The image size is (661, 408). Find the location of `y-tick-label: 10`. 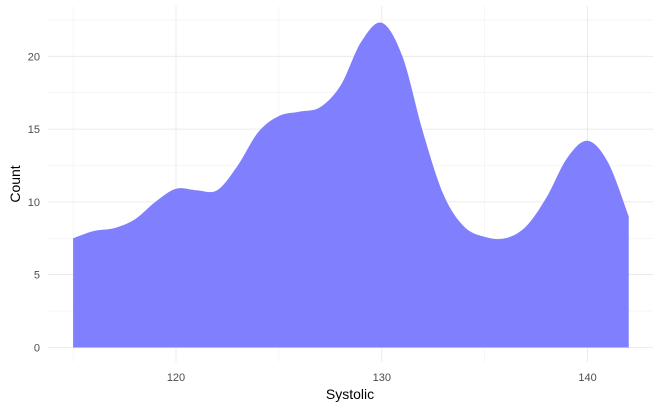

y-tick-label: 10 is located at coordinates (34, 203).